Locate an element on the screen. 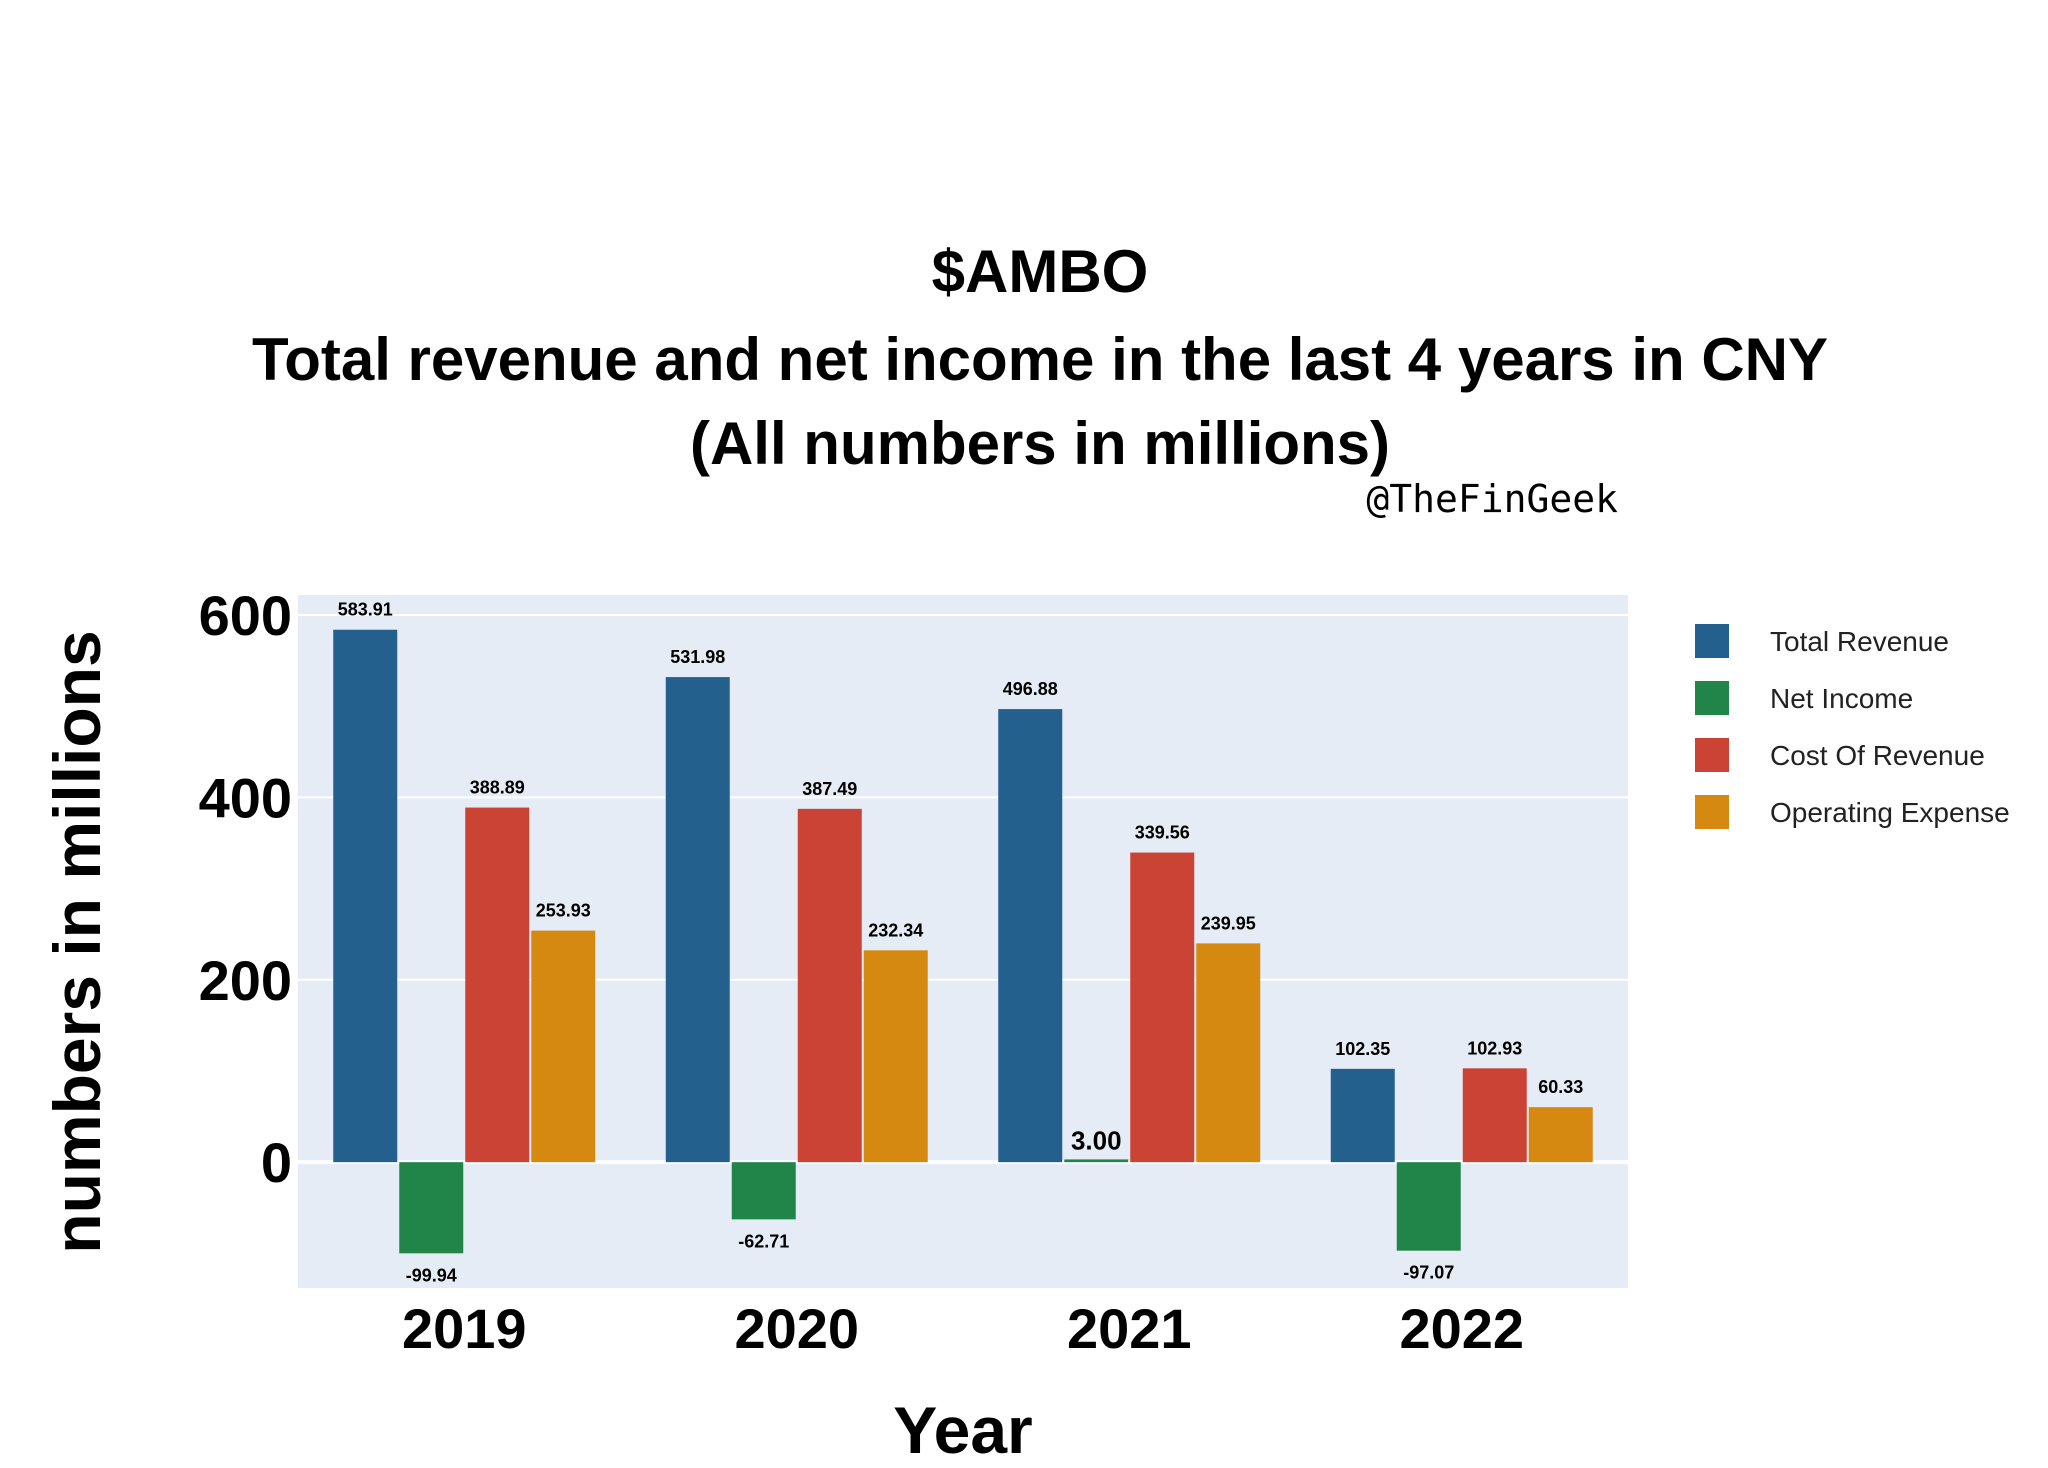  data-label: 388.89 is located at coordinates (497, 788).